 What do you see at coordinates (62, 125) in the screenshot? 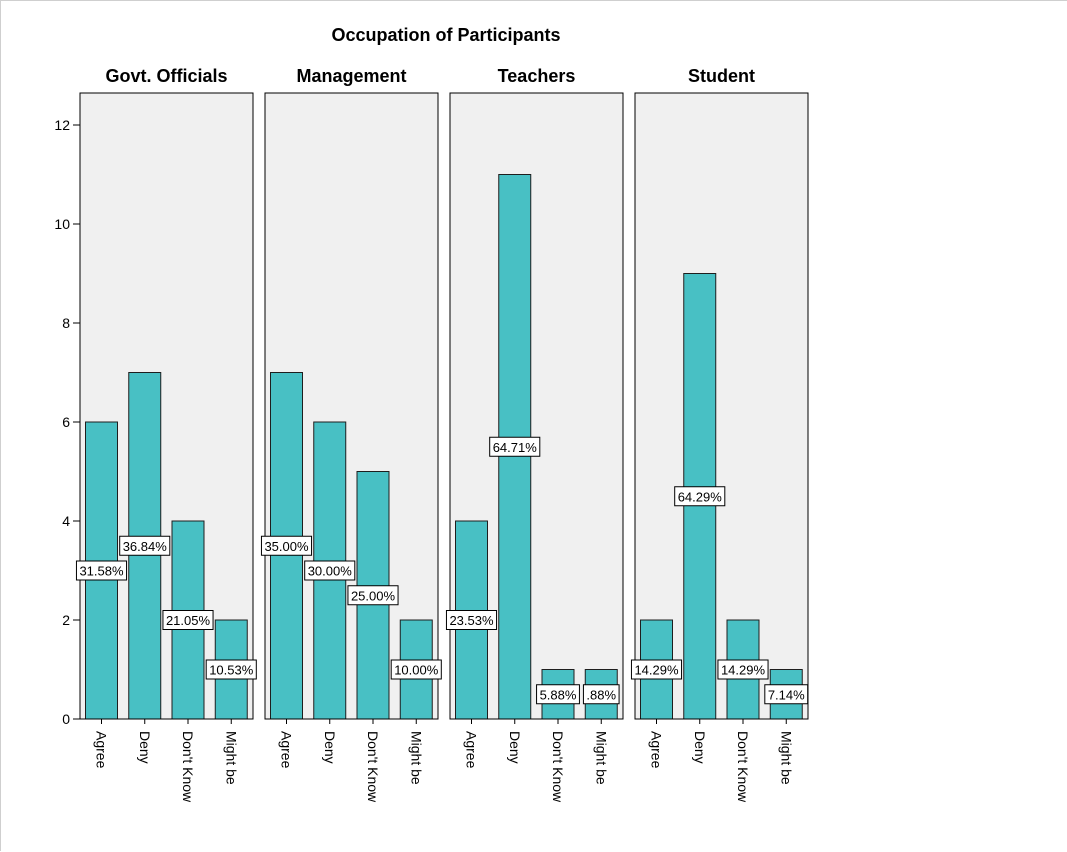
I see `y-tick-label: 12` at bounding box center [62, 125].